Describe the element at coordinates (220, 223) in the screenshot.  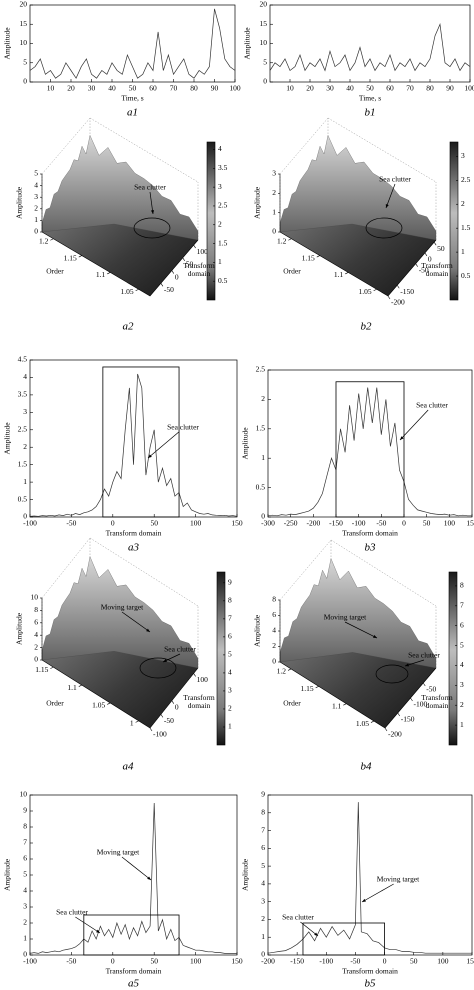
I see `colorbar-tick-label: 2` at that location.